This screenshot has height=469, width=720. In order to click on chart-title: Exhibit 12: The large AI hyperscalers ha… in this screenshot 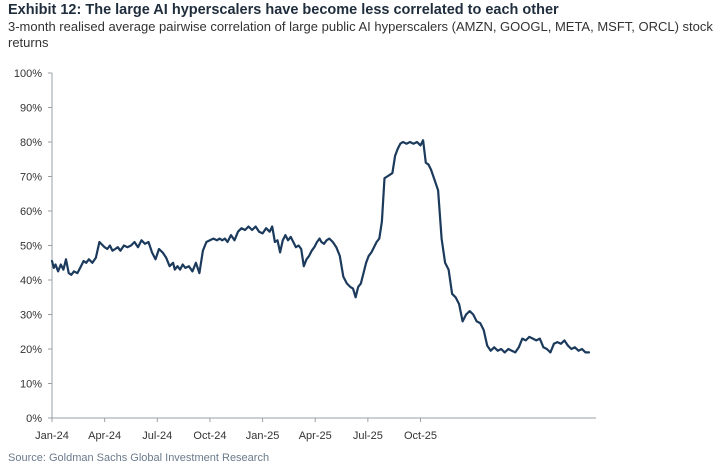, I will do `click(283, 10)`.